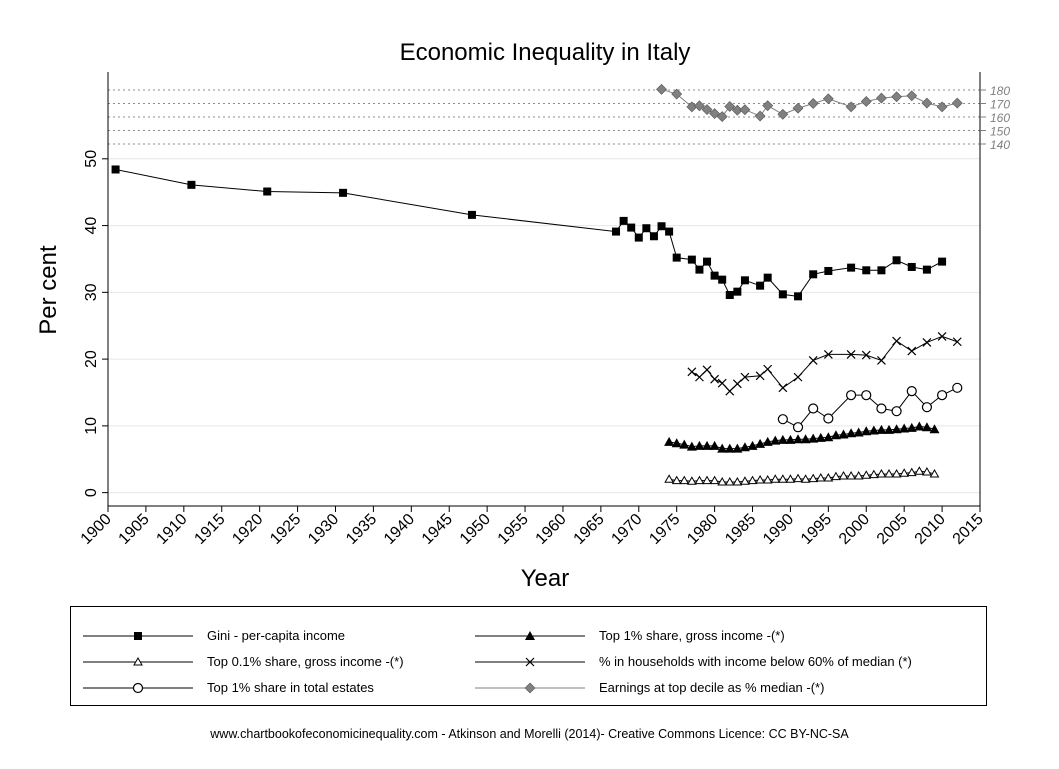  What do you see at coordinates (824, 363) in the screenshot?
I see `series-line` at bounding box center [824, 363].